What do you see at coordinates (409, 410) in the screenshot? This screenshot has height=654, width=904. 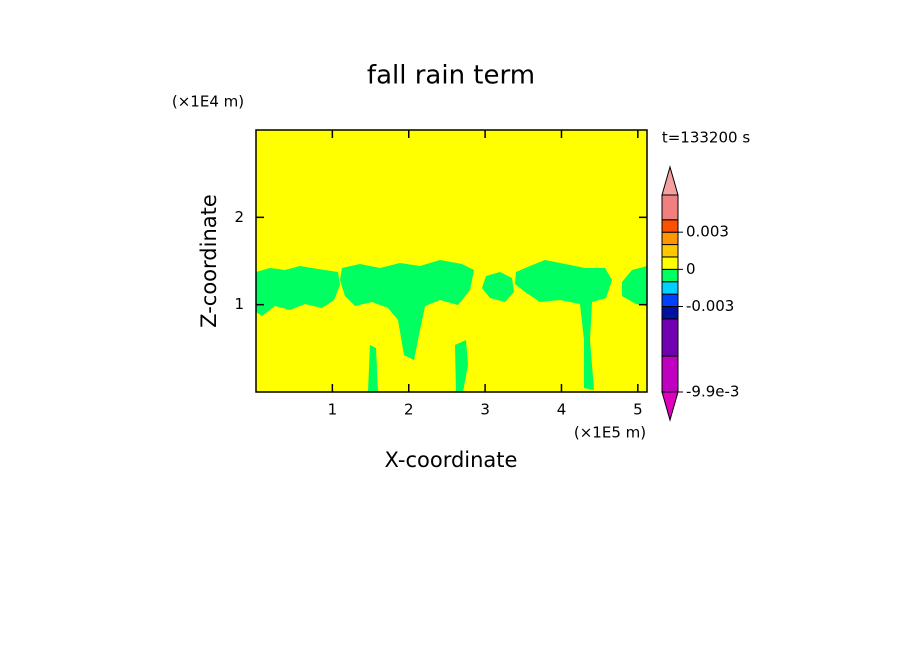 I see `x-tick-label: 2` at bounding box center [409, 410].